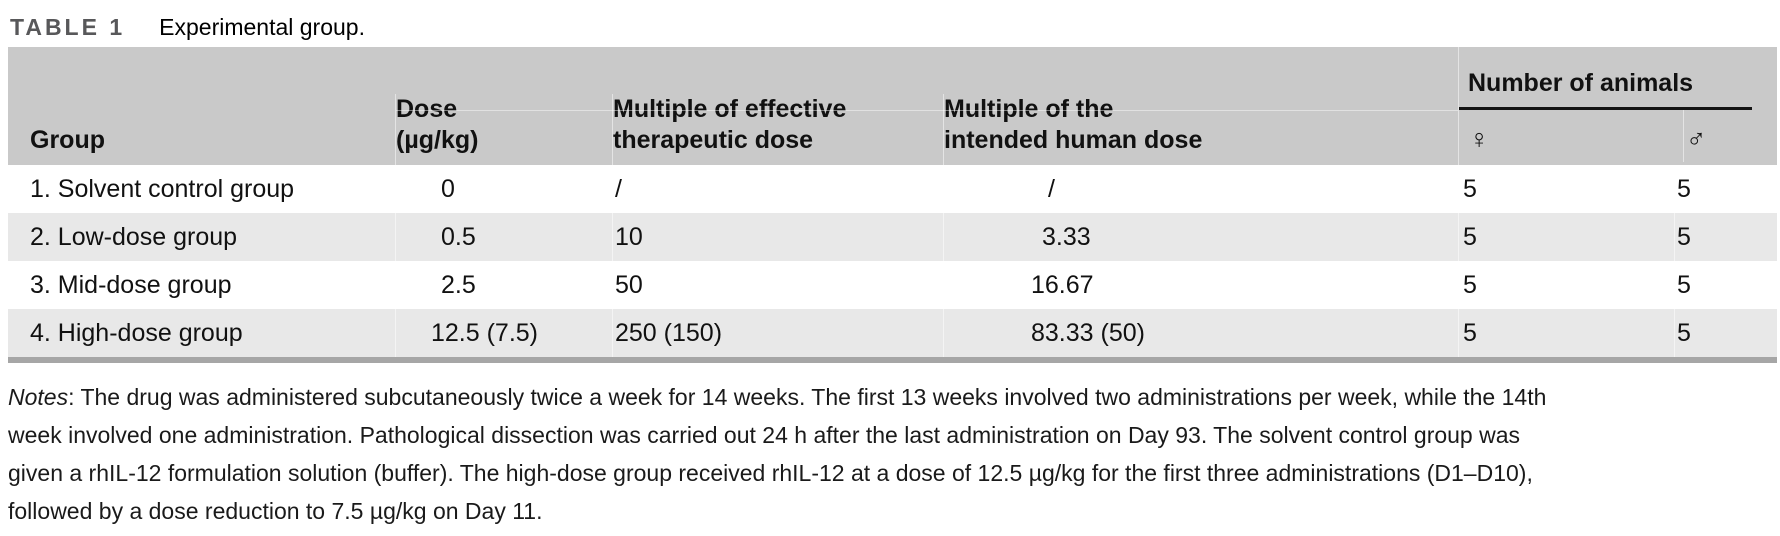 The height and width of the screenshot is (536, 1780). What do you see at coordinates (503, 237) in the screenshot?
I see `cell-dose: 0.5` at bounding box center [503, 237].